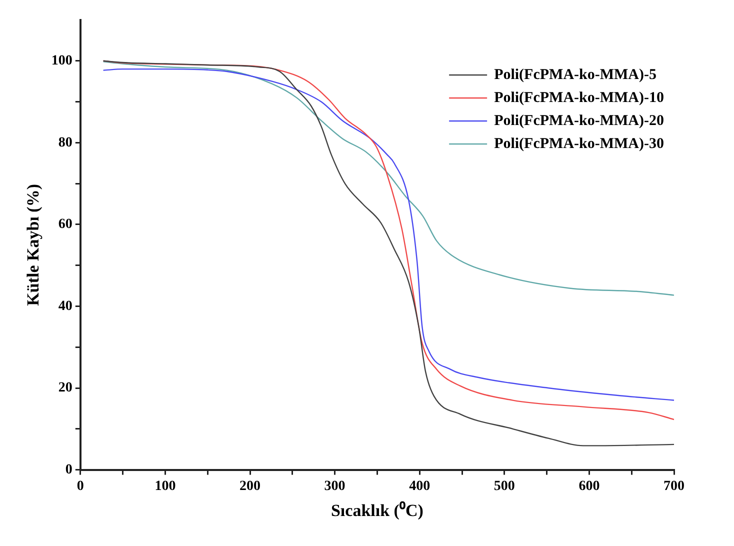 Image resolution: width=734 pixels, height=546 pixels. What do you see at coordinates (165, 486) in the screenshot?
I see `x-tick-label: 100` at bounding box center [165, 486].